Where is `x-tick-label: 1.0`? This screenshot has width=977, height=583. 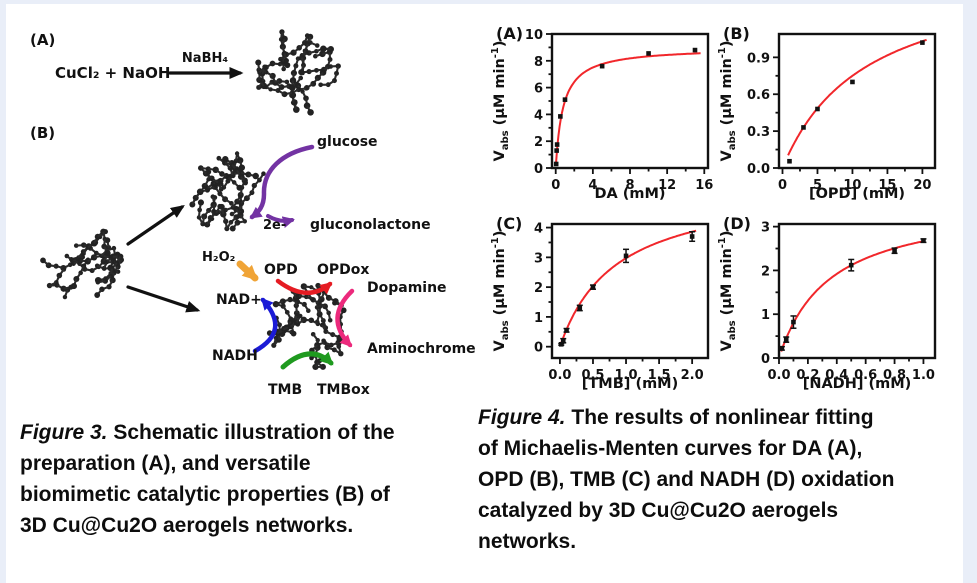
x-tick-label: 1.0 is located at coordinates (626, 375).